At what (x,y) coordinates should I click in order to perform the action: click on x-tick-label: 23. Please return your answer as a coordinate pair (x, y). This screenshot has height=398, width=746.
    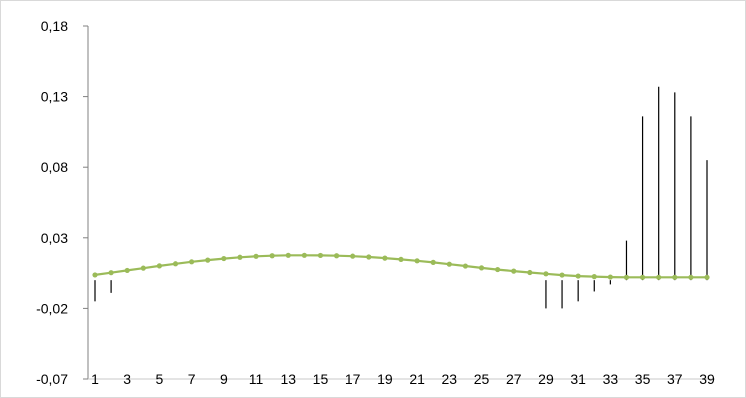
    Looking at the image, I should click on (450, 379).